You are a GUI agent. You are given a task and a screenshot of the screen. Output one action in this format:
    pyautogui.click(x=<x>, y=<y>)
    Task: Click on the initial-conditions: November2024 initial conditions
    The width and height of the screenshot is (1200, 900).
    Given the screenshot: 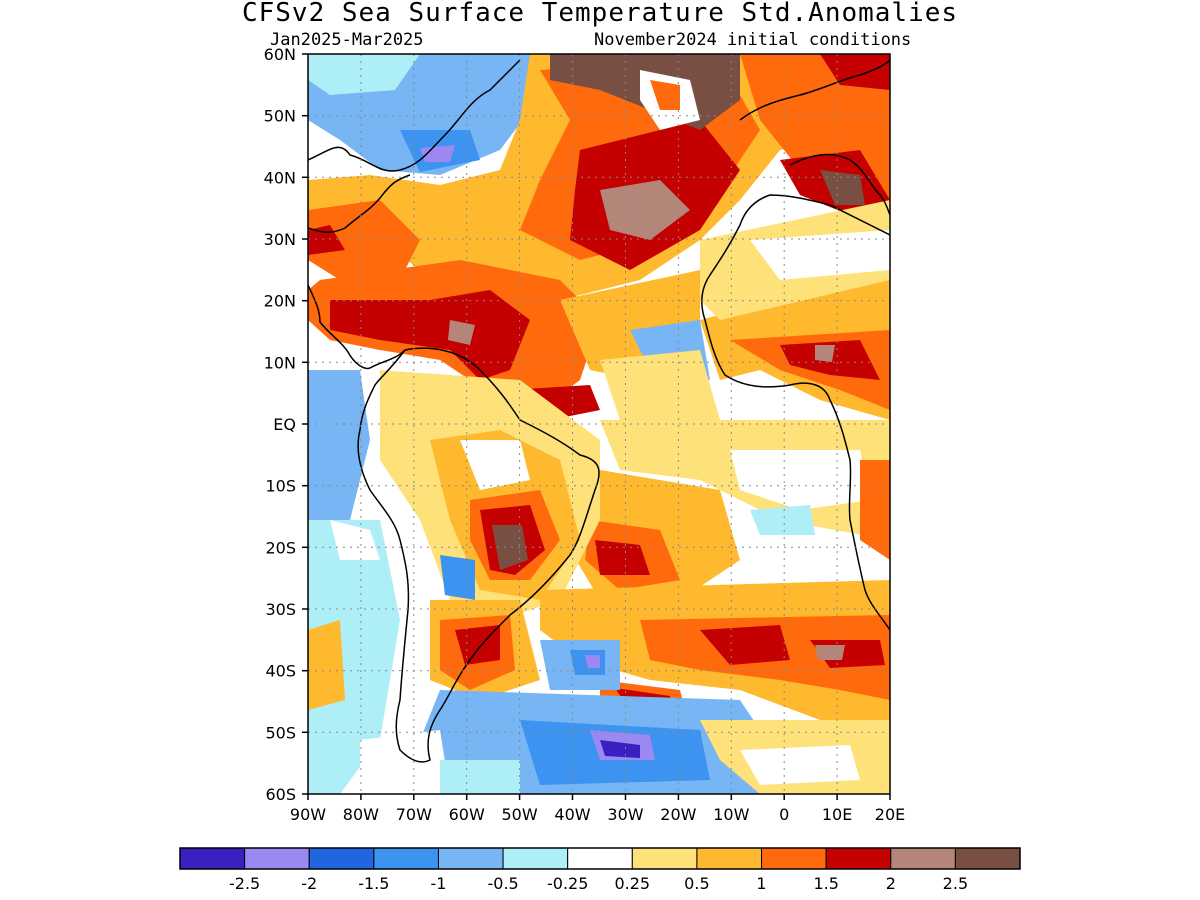 What is the action you would take?
    pyautogui.click(x=753, y=40)
    